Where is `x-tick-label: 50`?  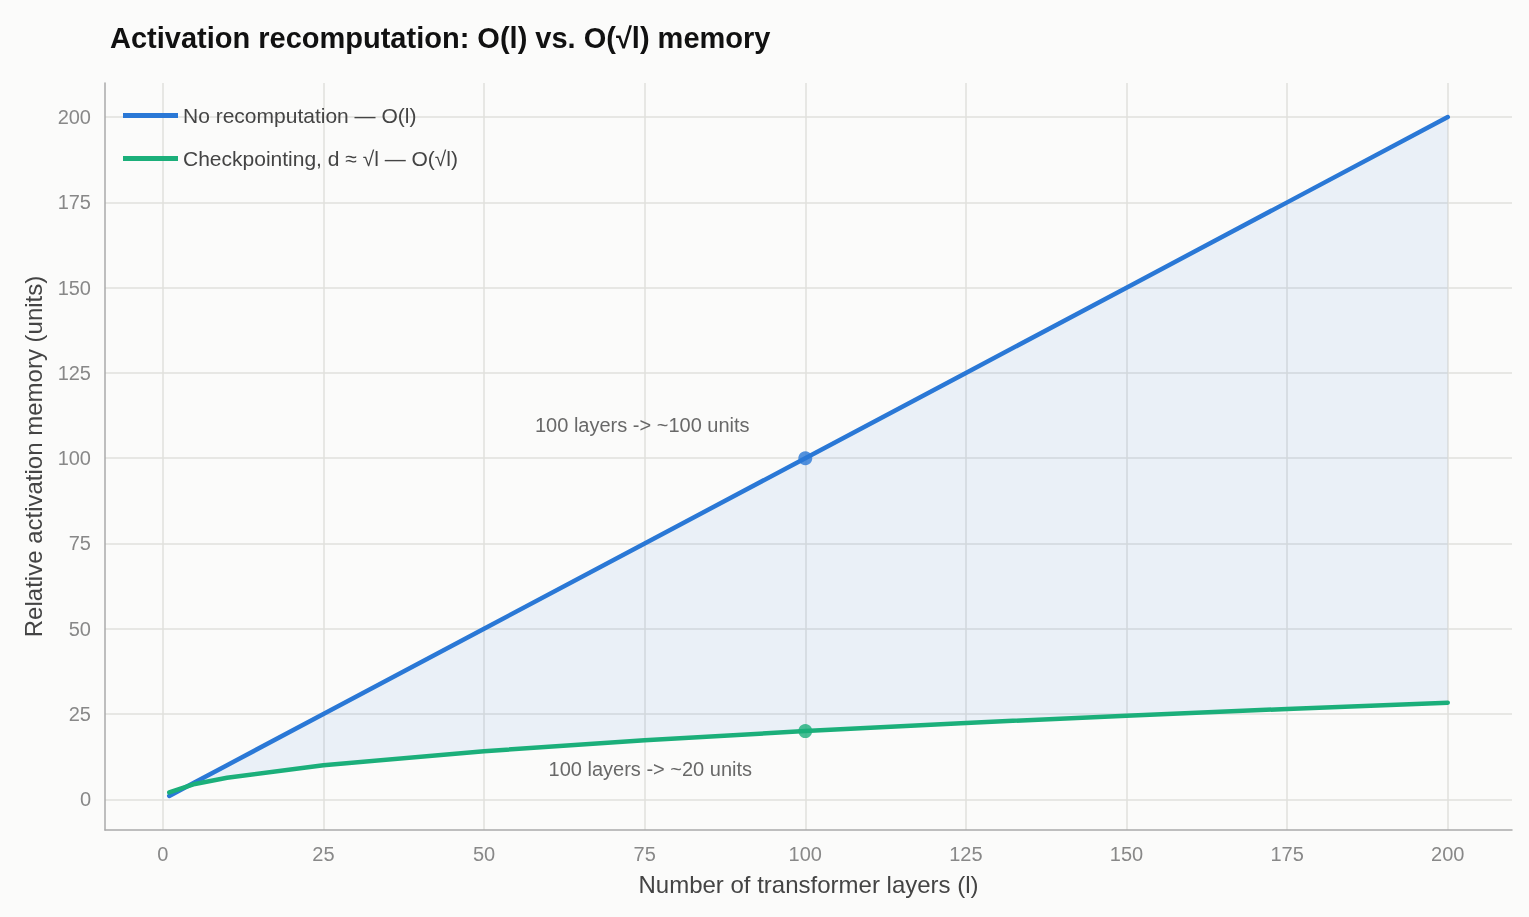
x-tick-label: 50 is located at coordinates (484, 854).